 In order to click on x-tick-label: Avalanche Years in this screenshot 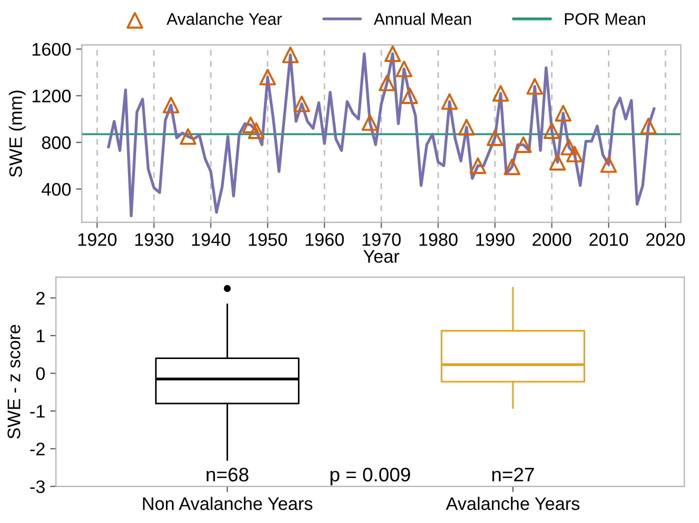, I will do `click(513, 503)`.